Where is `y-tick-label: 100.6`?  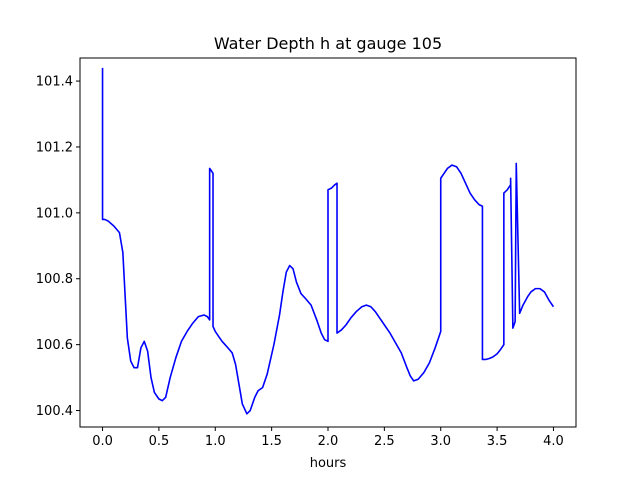
y-tick-label: 100.6 is located at coordinates (54, 345).